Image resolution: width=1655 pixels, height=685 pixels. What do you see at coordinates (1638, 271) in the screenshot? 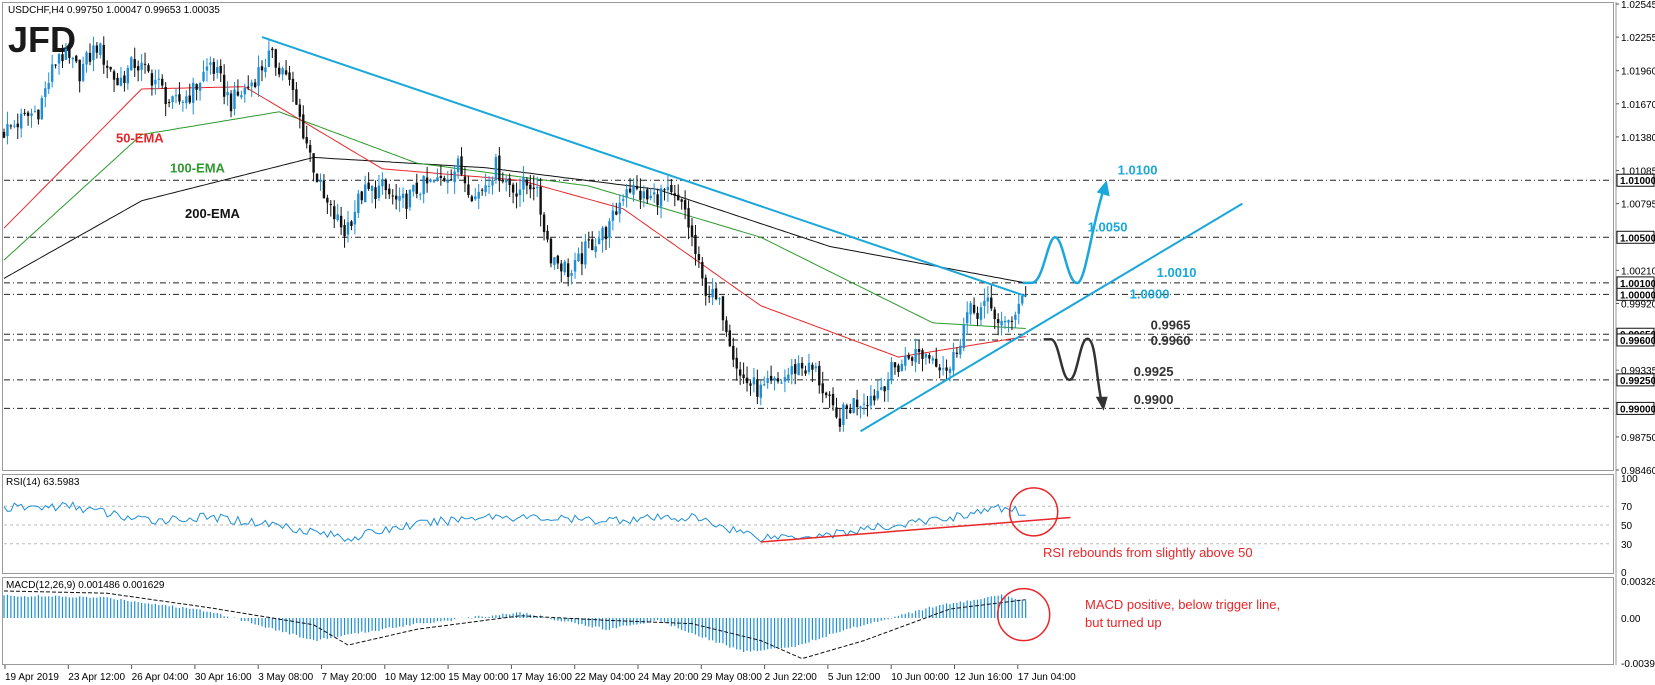
I see `price-tick-label: 1.00210` at bounding box center [1638, 271].